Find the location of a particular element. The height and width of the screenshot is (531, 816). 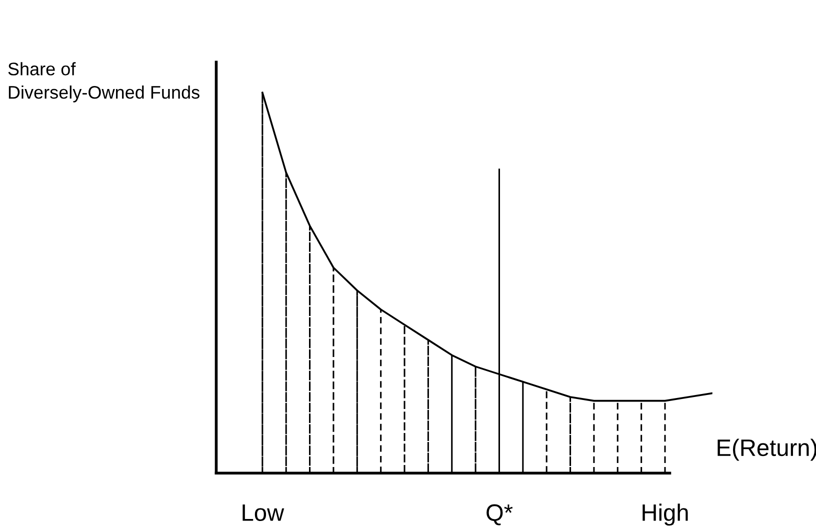

x-tick-label: Q* is located at coordinates (499, 515).